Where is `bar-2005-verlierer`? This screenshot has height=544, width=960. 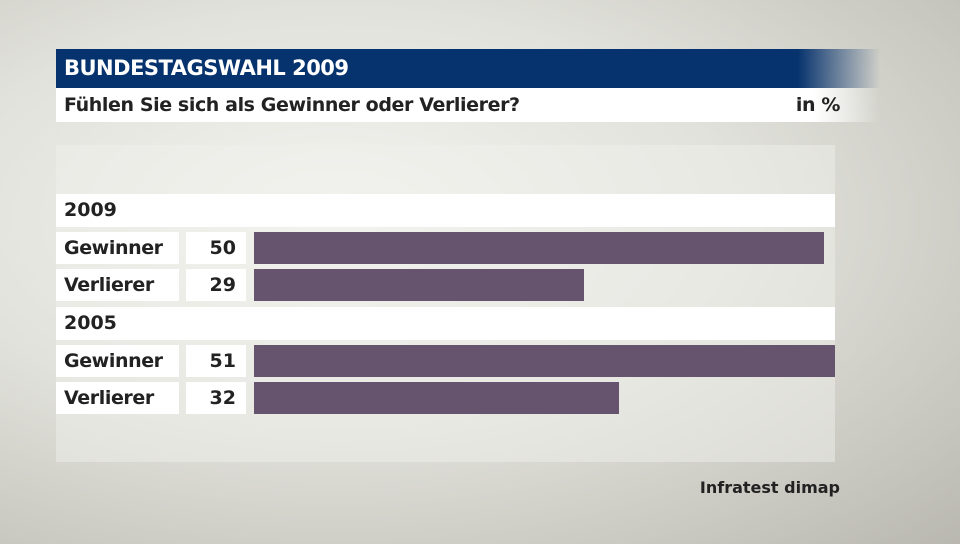 bar-2005-verlierer is located at coordinates (436, 398).